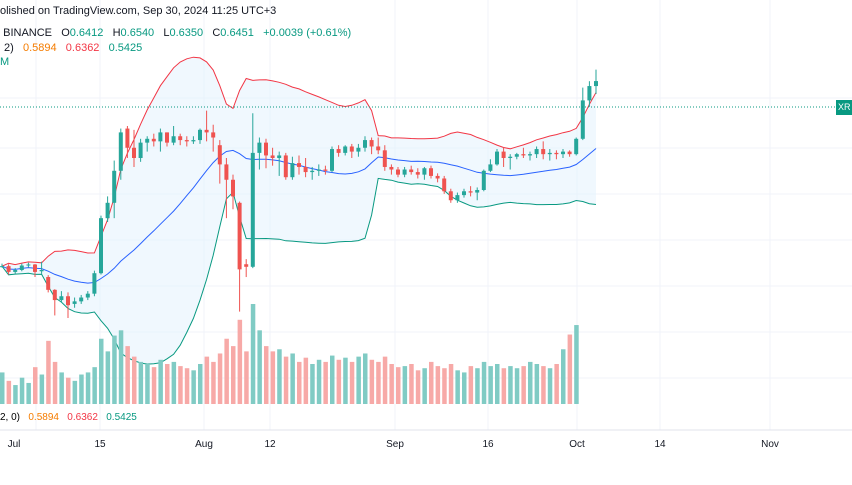 This screenshot has width=852, height=485. Describe the element at coordinates (216, 33) in the screenshot. I see `close-label: C` at that location.